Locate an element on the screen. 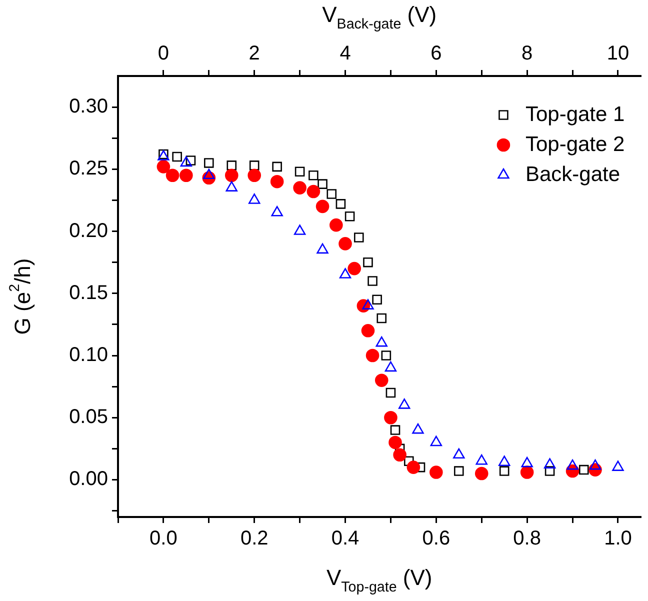 This screenshot has width=648, height=601. x-tick-label: 0.0 is located at coordinates (164, 539).